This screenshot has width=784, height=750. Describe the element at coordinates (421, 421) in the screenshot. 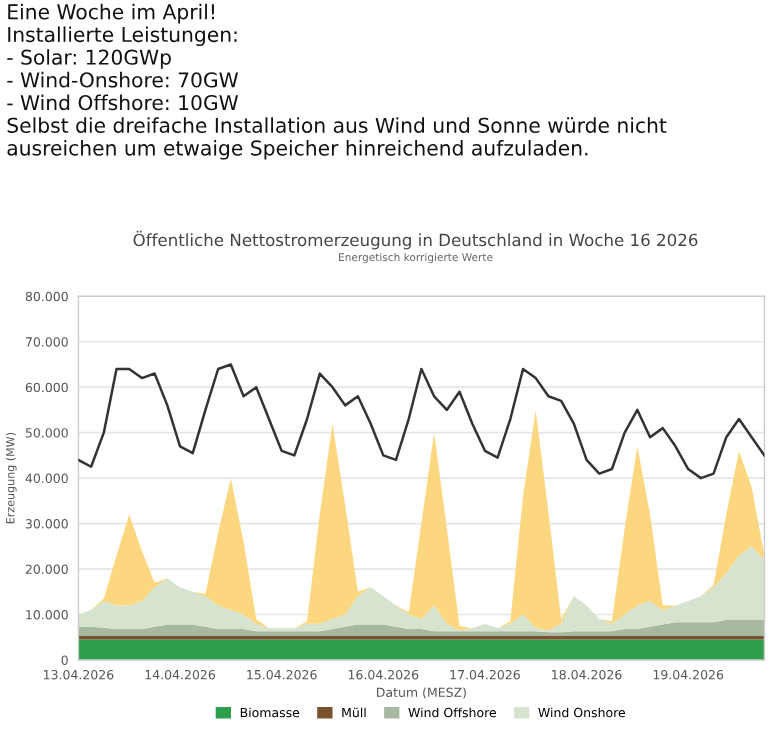

I see `line-series` at that location.